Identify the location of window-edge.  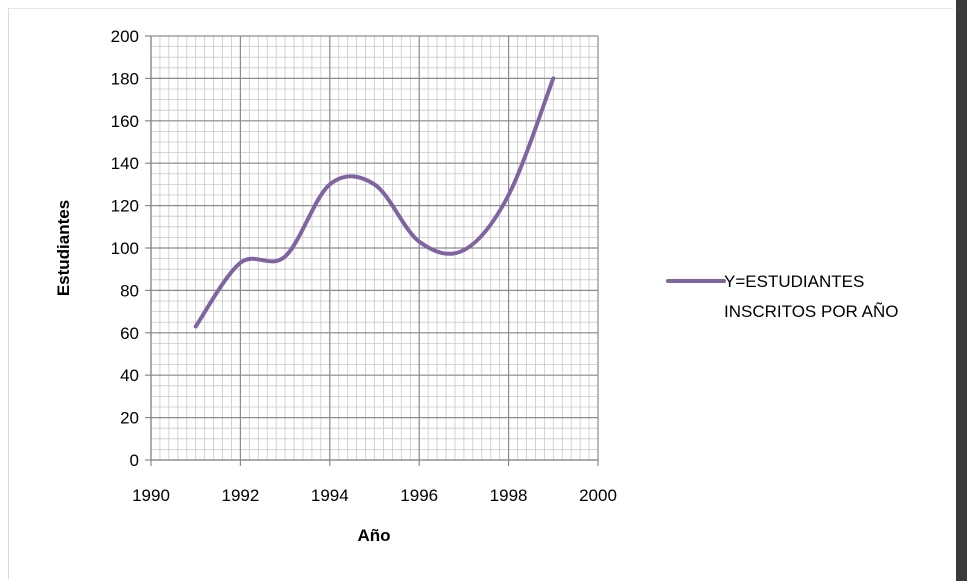
(961, 290).